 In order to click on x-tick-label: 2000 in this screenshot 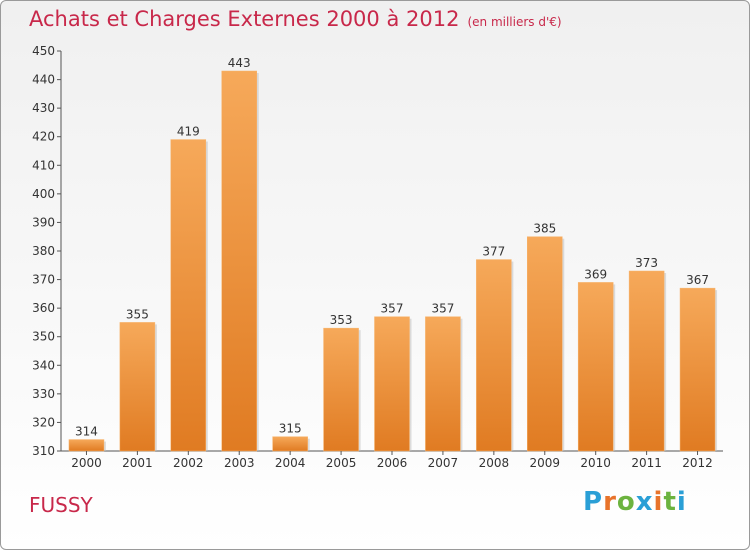, I will do `click(86, 463)`.